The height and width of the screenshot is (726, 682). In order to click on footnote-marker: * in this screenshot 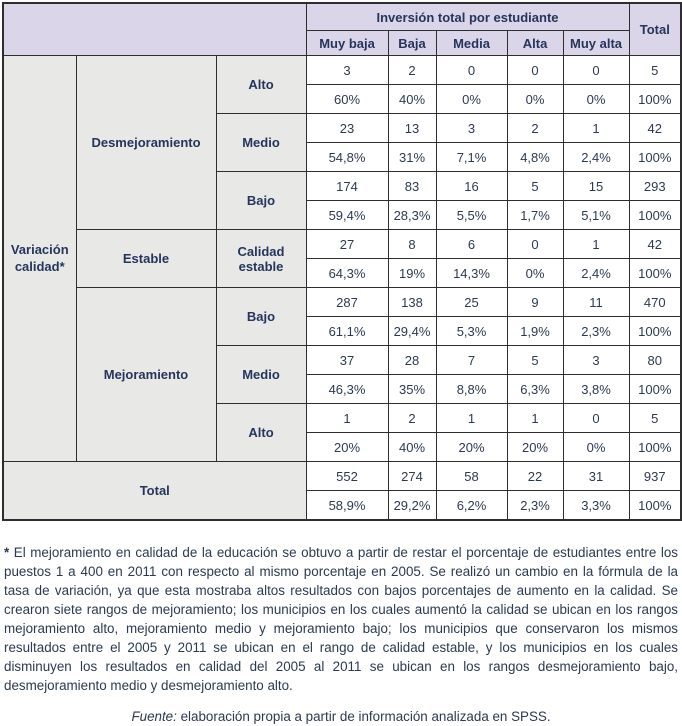, I will do `click(7, 552)`.